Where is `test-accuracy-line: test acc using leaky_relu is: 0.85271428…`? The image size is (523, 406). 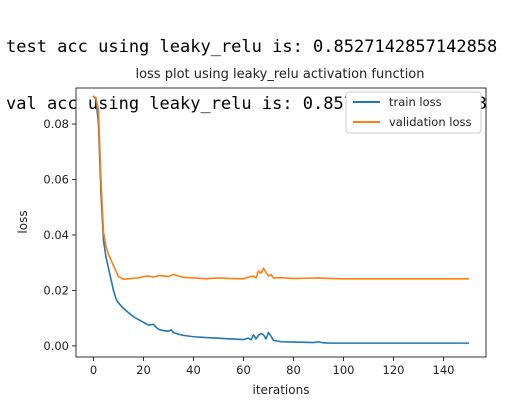 test-accuracy-line: test acc using leaky_relu is: 0.85271428… is located at coordinates (252, 47).